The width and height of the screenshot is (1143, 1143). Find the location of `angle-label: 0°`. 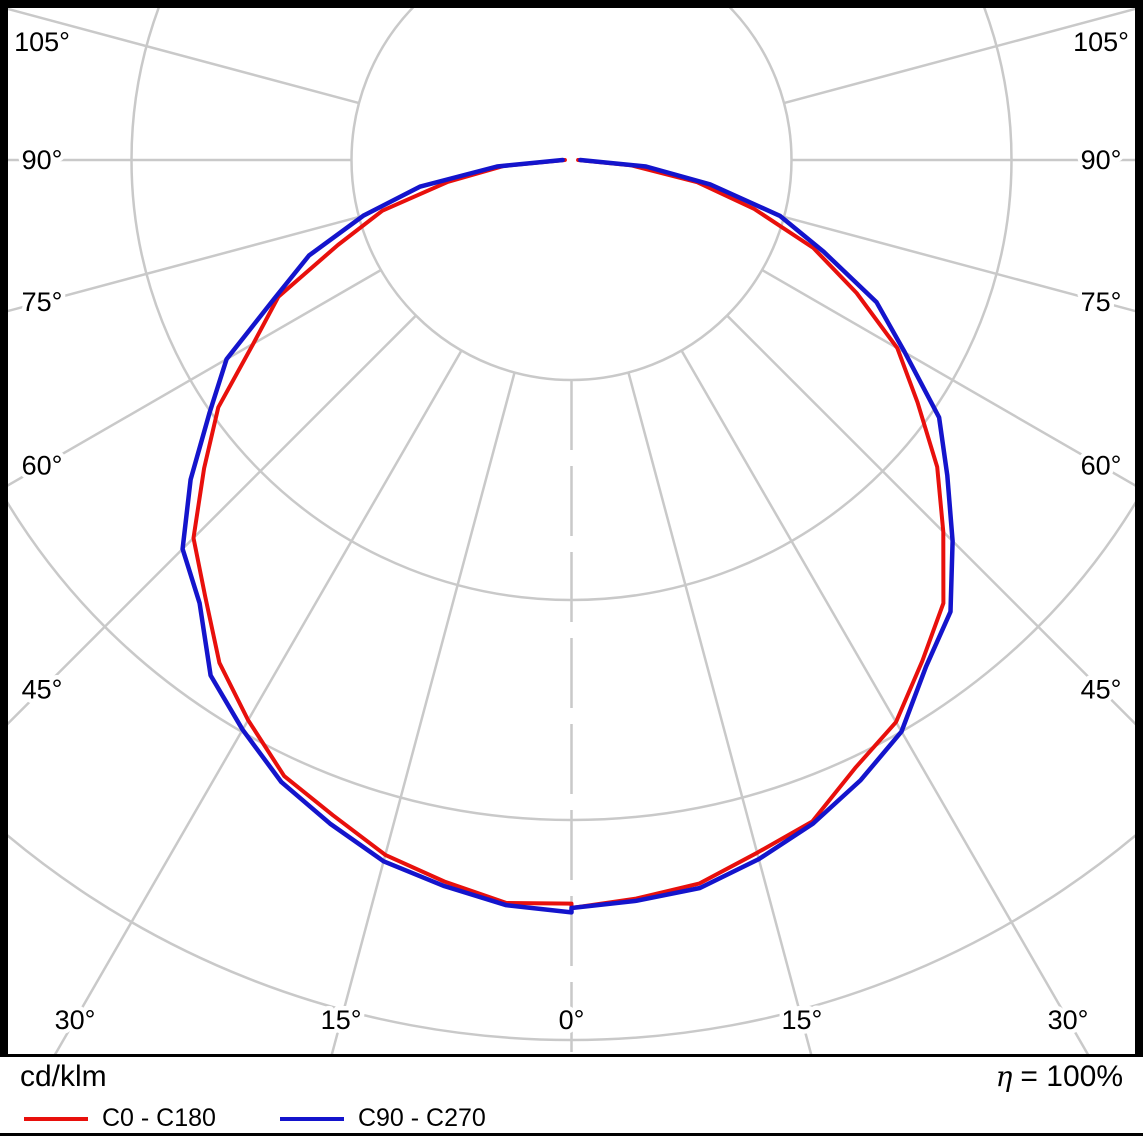

angle-label: 0° is located at coordinates (572, 1020).